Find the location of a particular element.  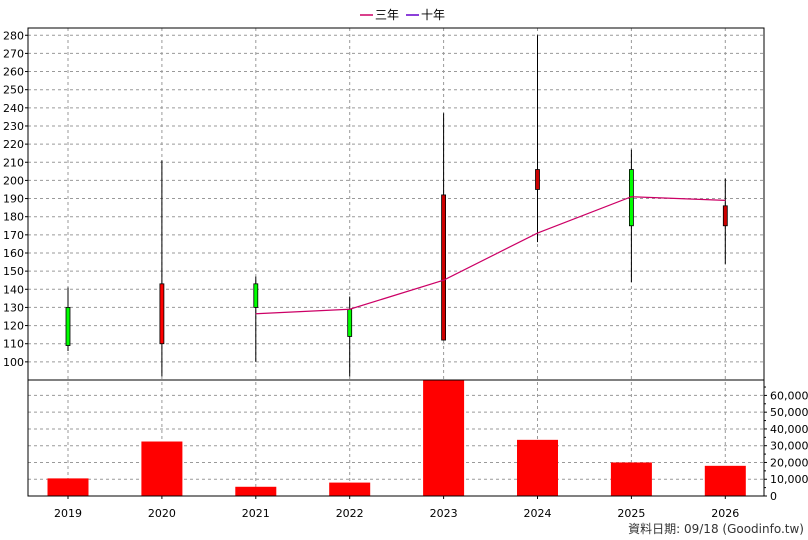

price-tick-label: 170 is located at coordinates (13, 235).